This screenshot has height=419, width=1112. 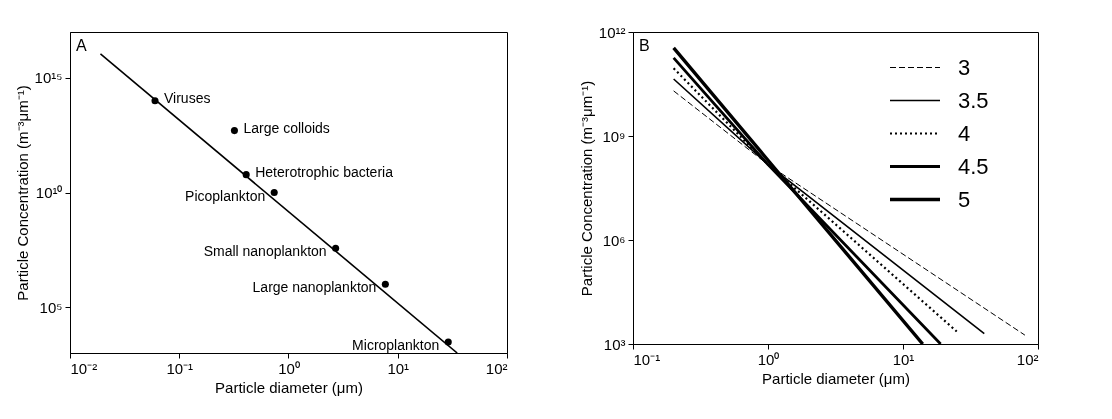 What do you see at coordinates (964, 67) in the screenshot?
I see `legend-label: 3` at bounding box center [964, 67].